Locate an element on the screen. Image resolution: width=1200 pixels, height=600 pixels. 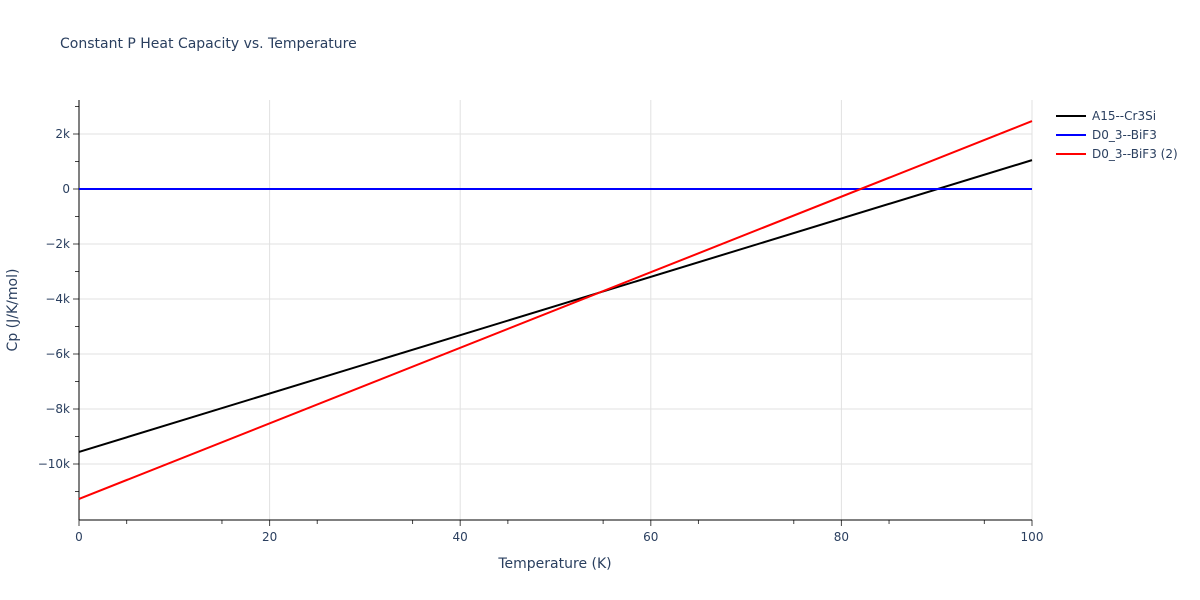
y-tick-label: 0 is located at coordinates (66, 189).